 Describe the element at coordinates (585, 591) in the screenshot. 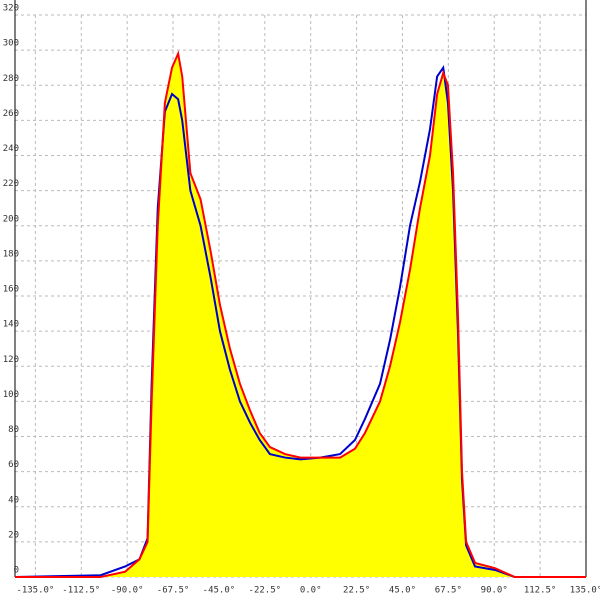

I see `x-tick-label: 135.0°` at that location.